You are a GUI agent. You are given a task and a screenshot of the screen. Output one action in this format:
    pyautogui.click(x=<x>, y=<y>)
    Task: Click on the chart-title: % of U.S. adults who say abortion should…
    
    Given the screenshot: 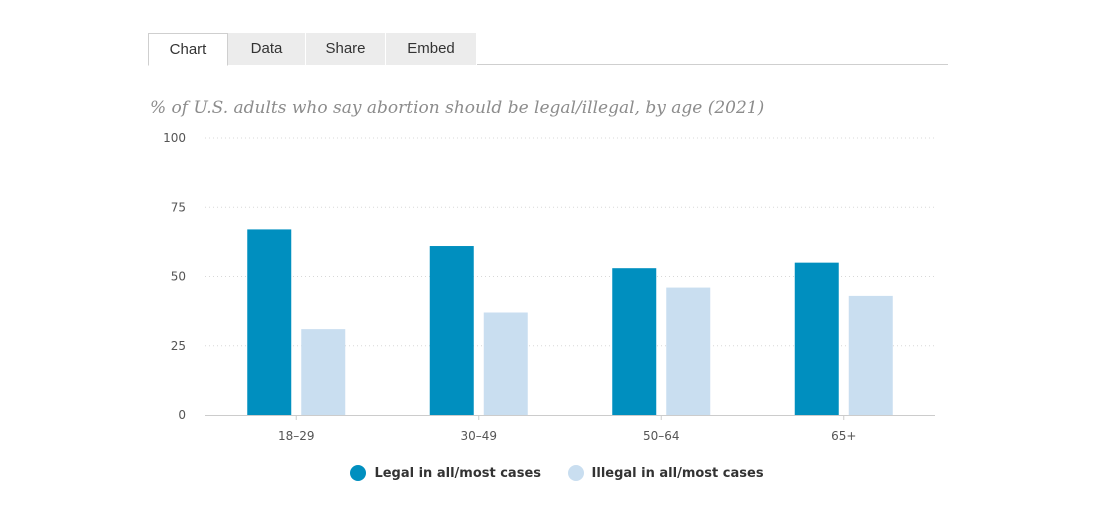 What is the action you would take?
    pyautogui.click(x=457, y=108)
    